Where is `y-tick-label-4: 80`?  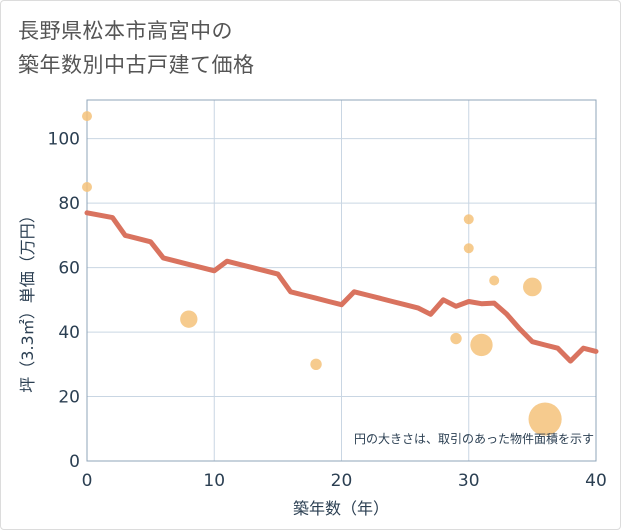
y-tick-label-4: 80 is located at coordinates (69, 204).